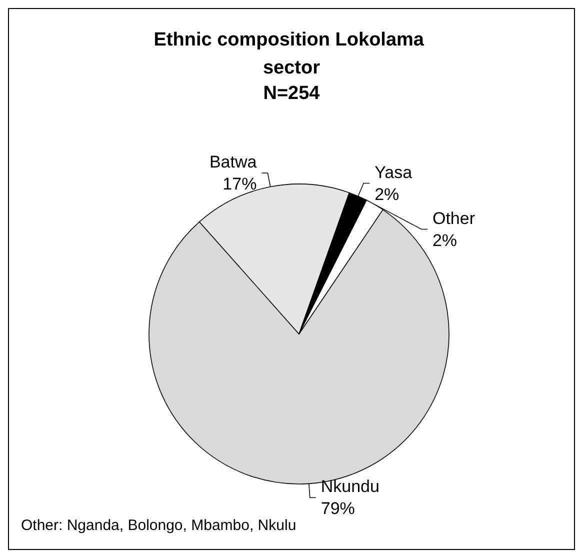  Describe the element at coordinates (350, 486) in the screenshot. I see `slice-label: Nkundu` at that location.